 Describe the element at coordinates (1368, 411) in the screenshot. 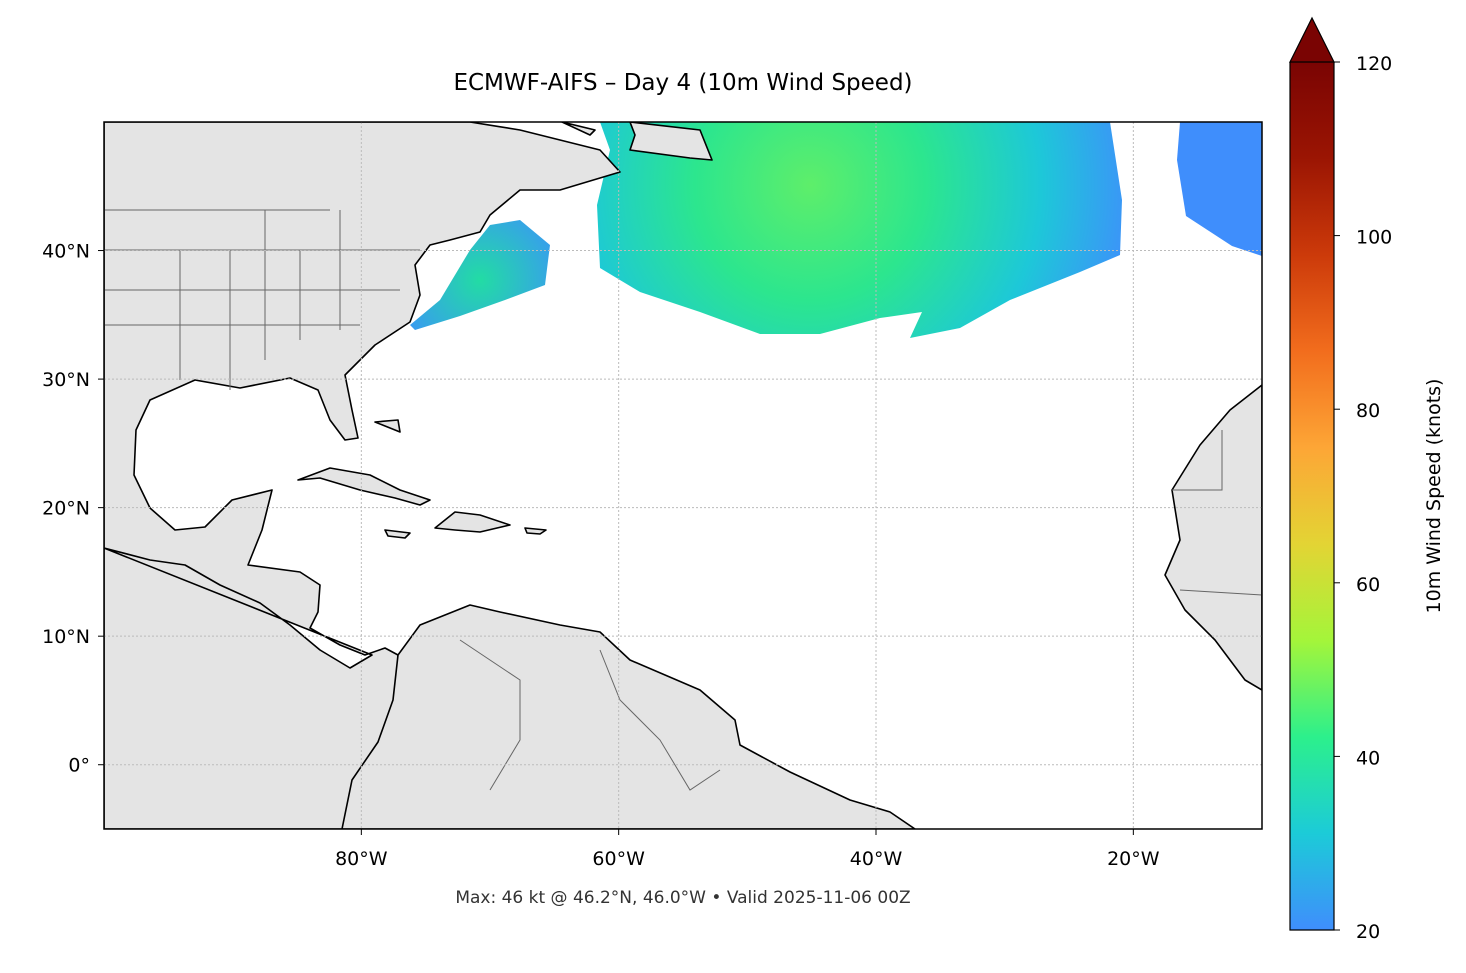

I see `colorbar-tick-label: 80` at that location.